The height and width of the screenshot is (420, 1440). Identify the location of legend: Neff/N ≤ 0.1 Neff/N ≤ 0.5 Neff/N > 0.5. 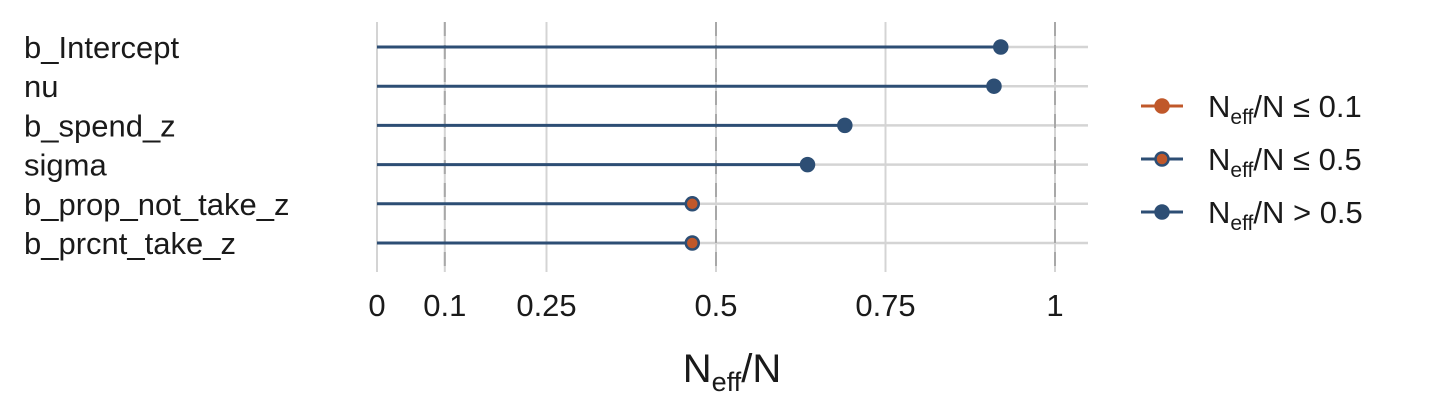
(1252, 162).